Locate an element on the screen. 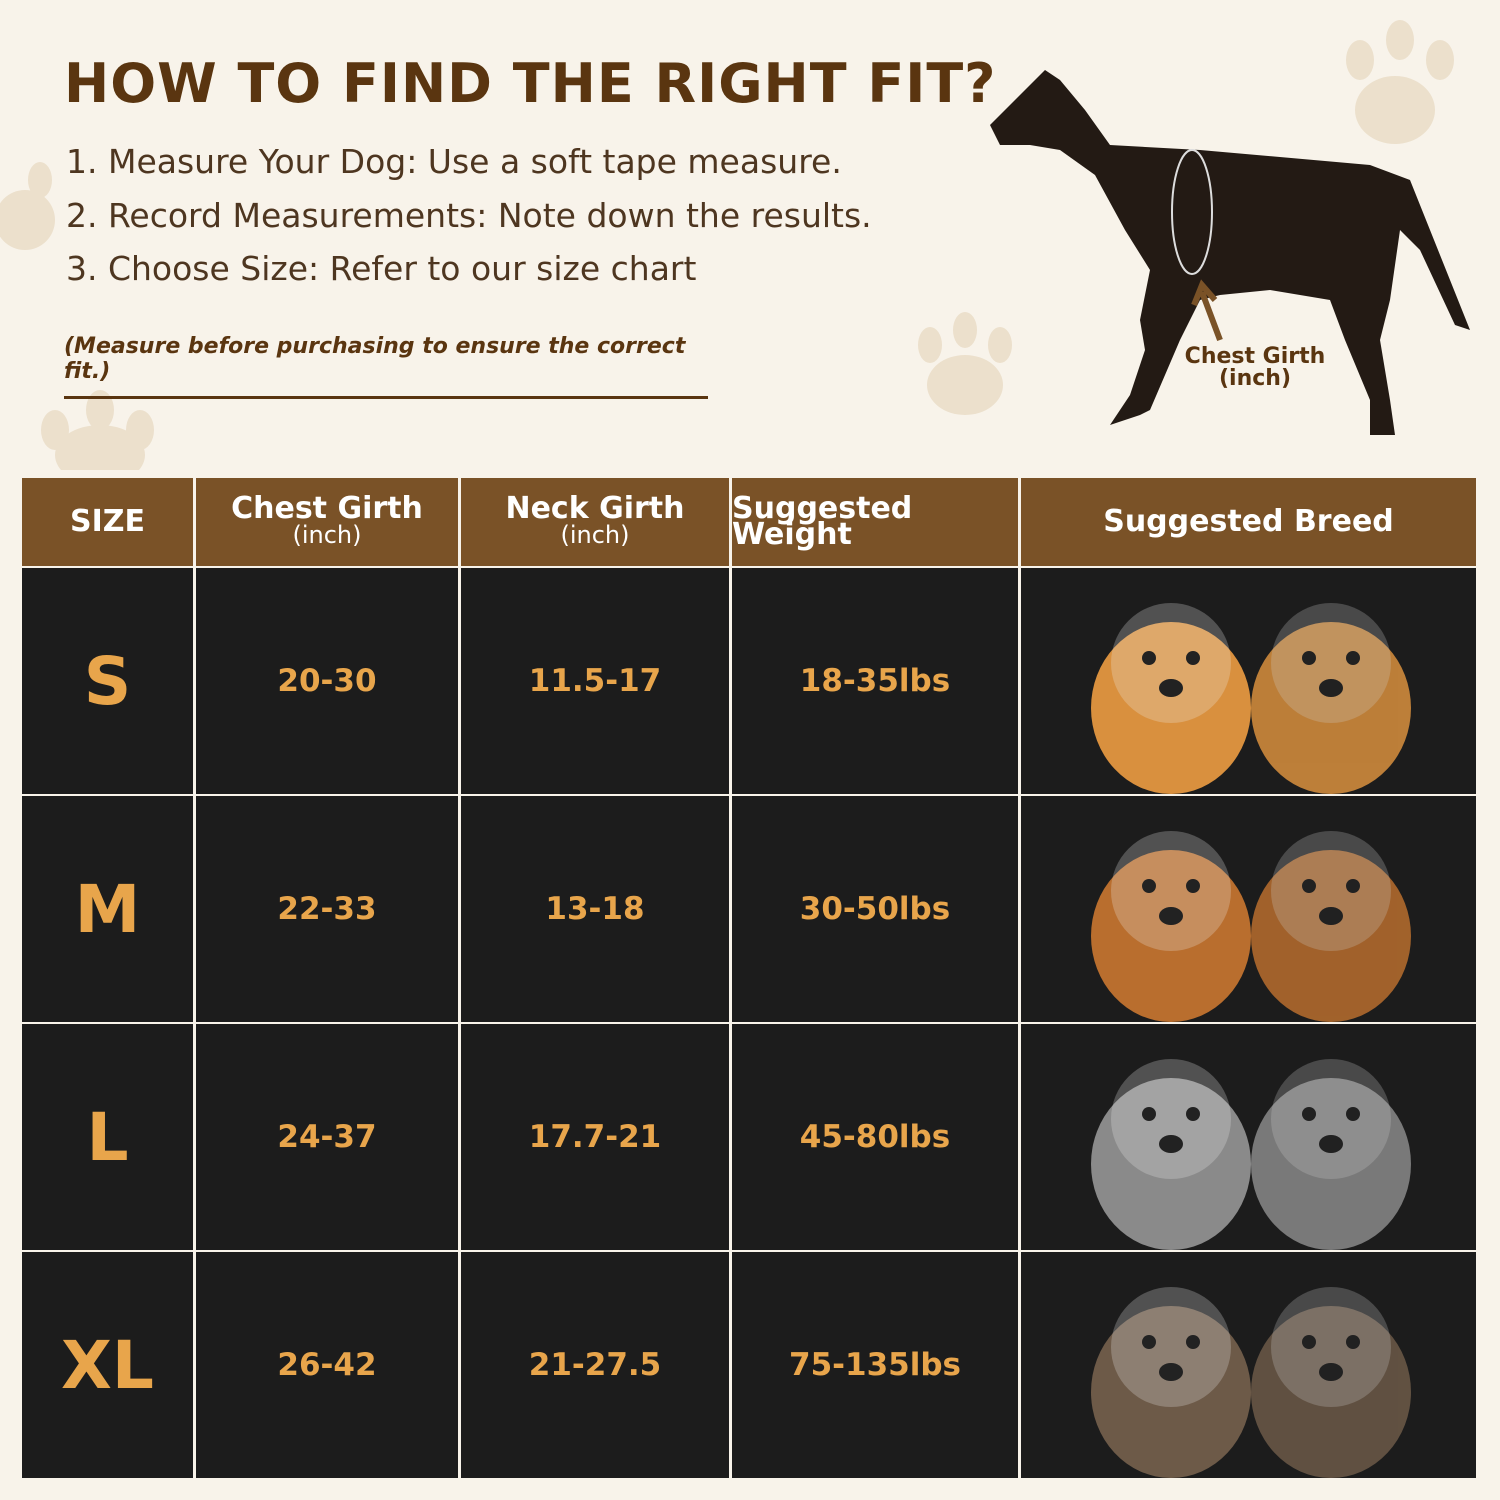  label: Chest Girth is located at coordinates (1255, 356).